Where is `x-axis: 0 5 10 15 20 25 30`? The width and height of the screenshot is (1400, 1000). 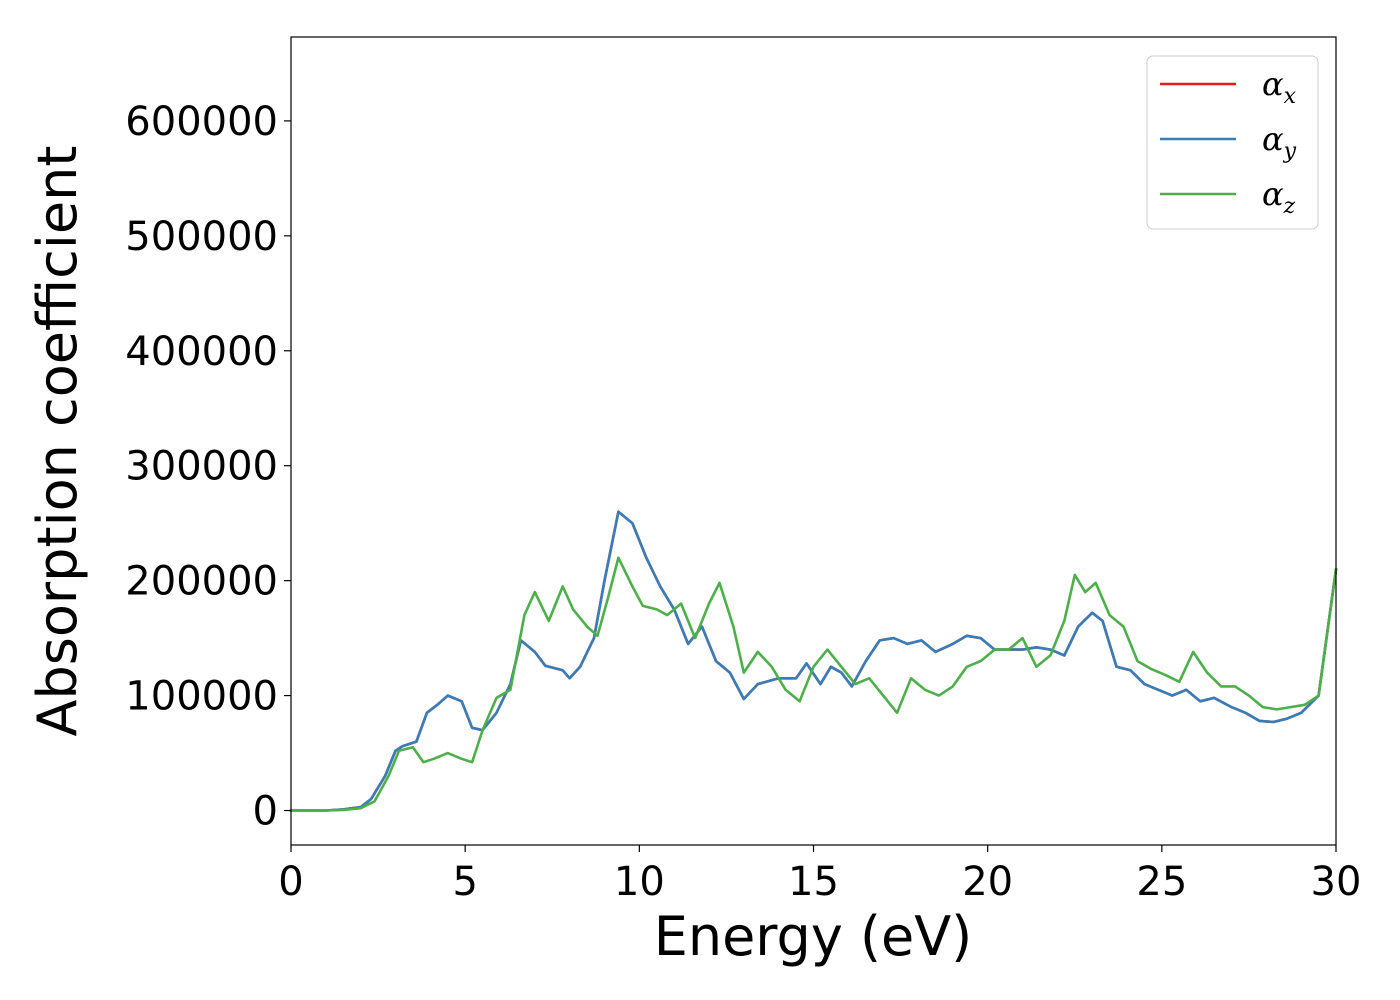 x-axis: 0 5 10 15 20 25 30 is located at coordinates (819, 875).